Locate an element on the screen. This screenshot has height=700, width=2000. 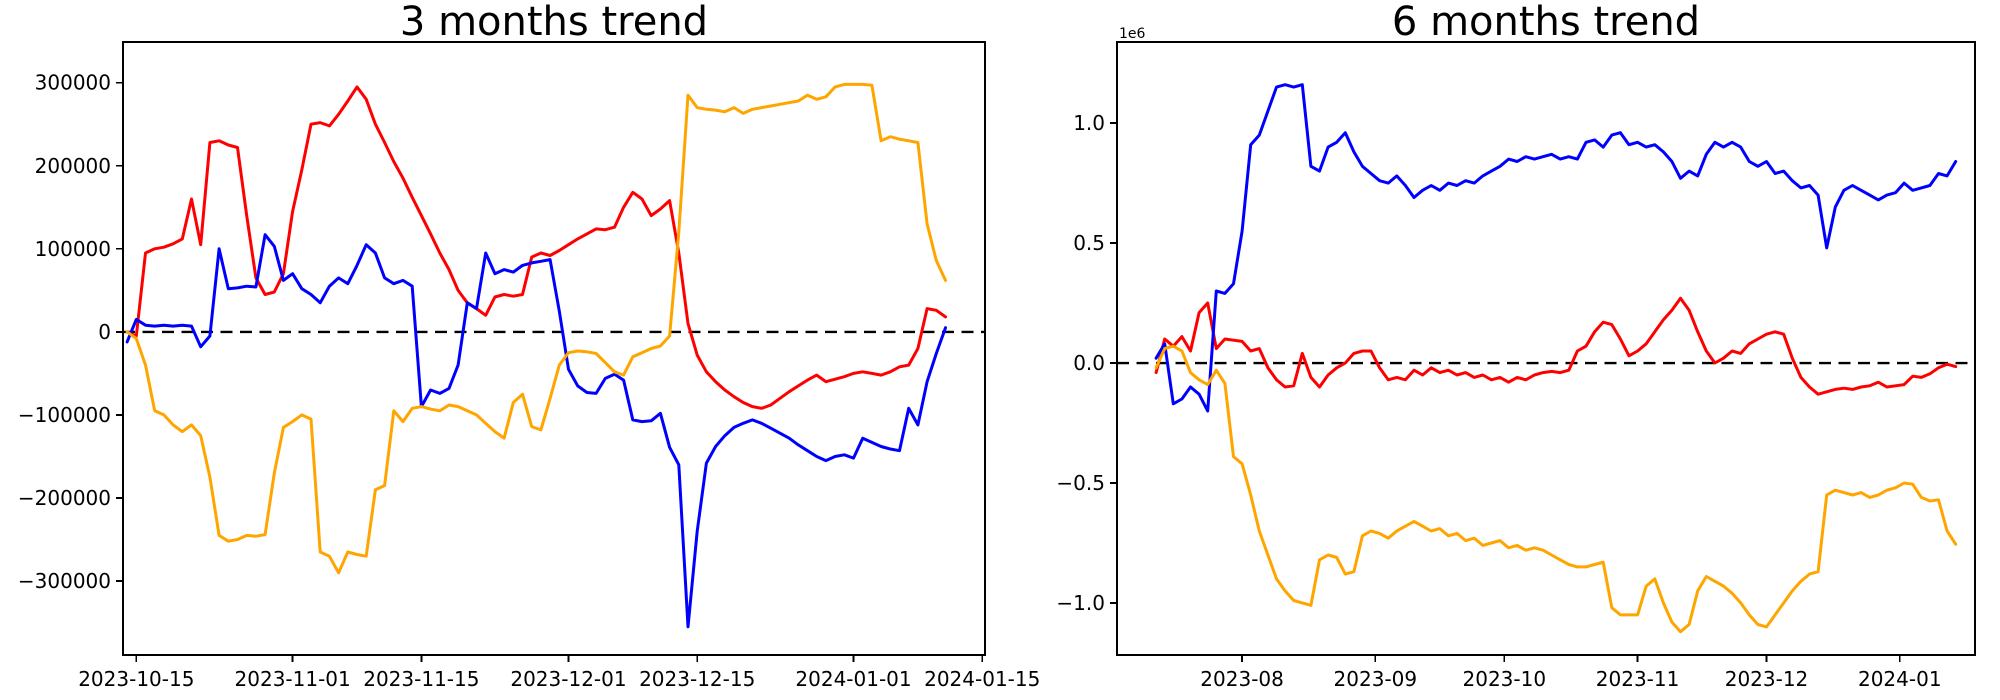
y-tick-label: 200000 is located at coordinates (73, 166).